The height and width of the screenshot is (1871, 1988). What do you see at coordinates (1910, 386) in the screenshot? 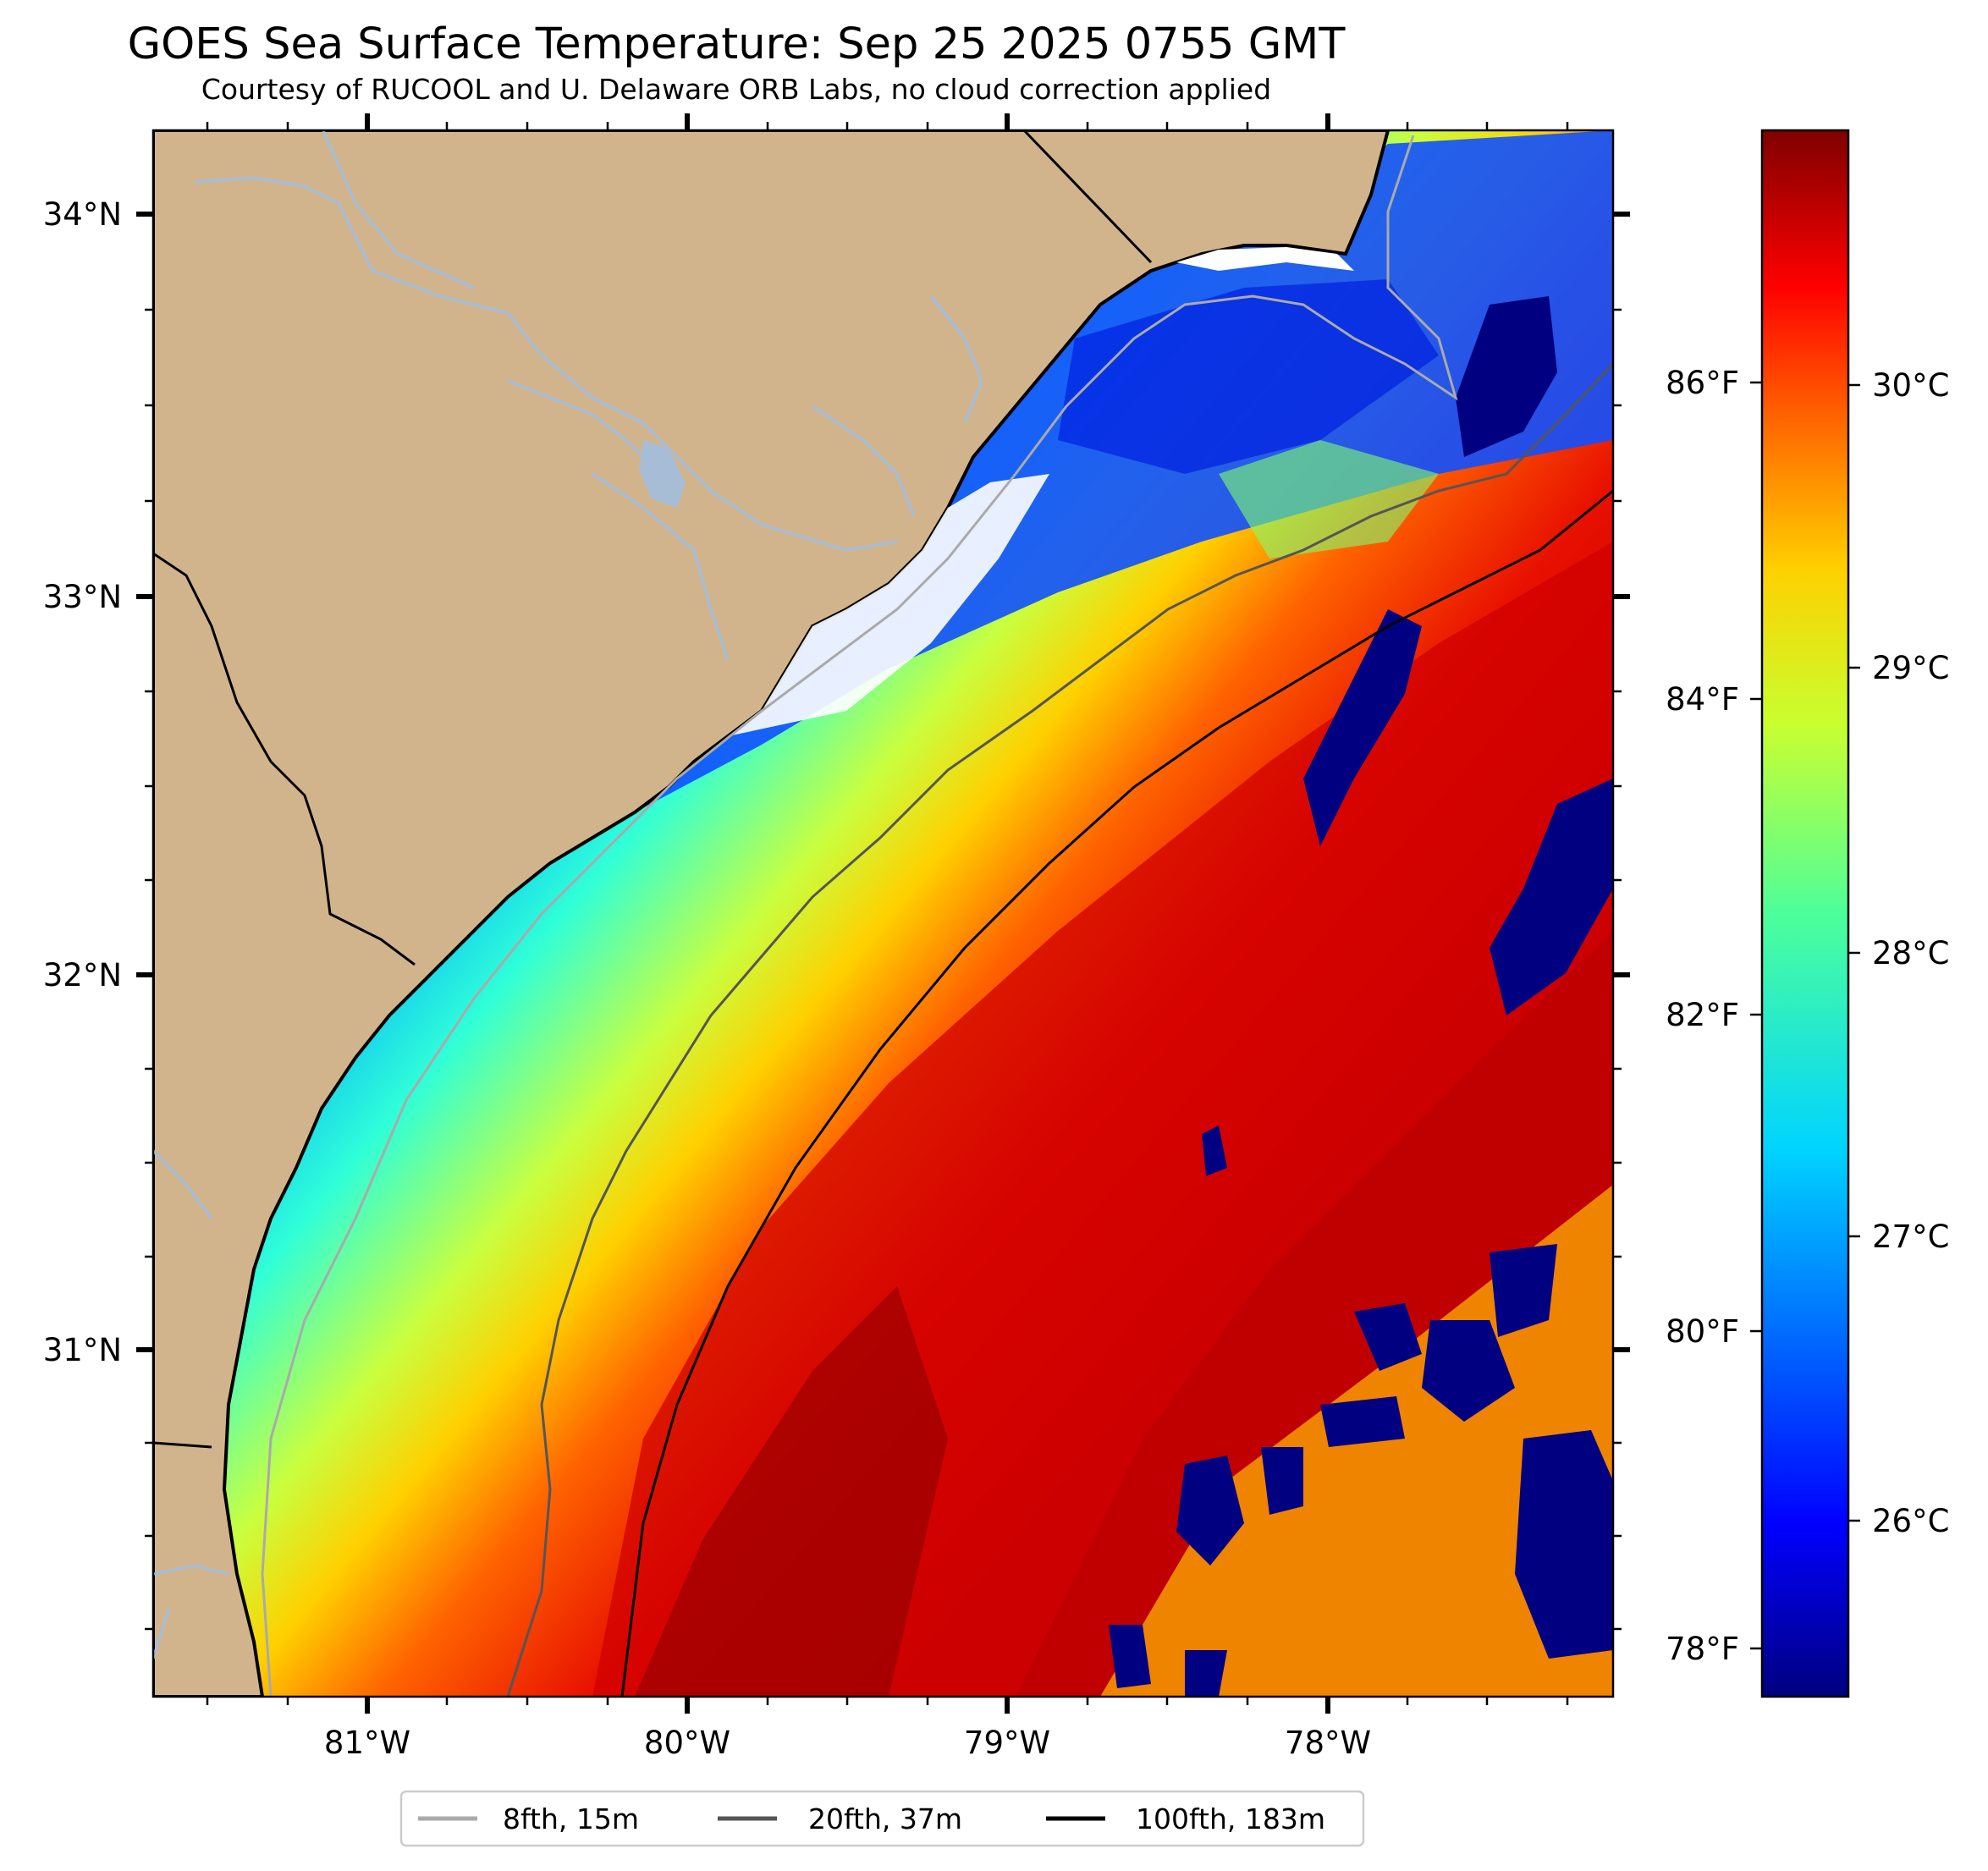
I see `colorbar-label-30c: 30°C` at bounding box center [1910, 386].